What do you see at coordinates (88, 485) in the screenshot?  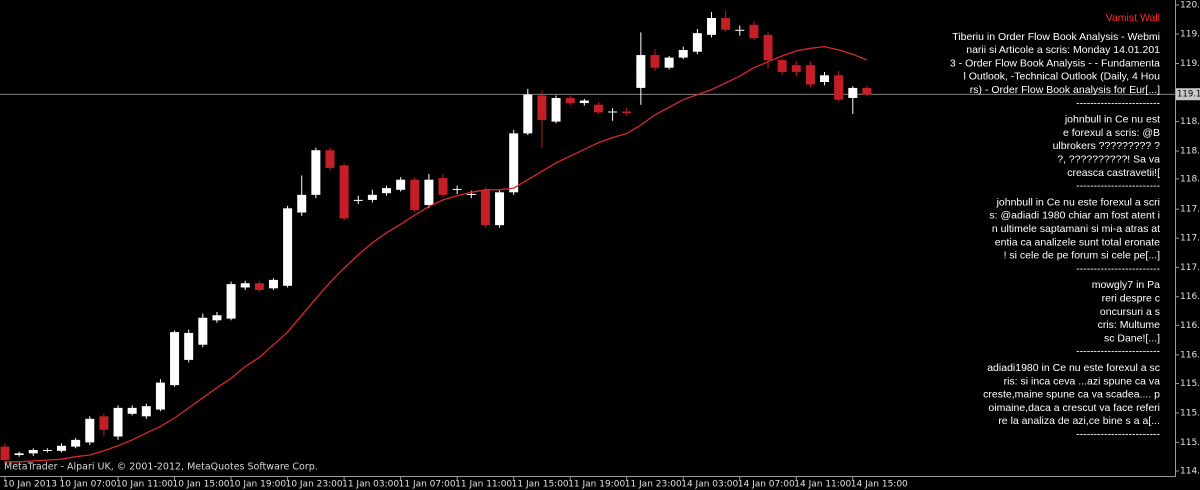 I see `x-tick-label: 10 Jan 07:00` at bounding box center [88, 485].